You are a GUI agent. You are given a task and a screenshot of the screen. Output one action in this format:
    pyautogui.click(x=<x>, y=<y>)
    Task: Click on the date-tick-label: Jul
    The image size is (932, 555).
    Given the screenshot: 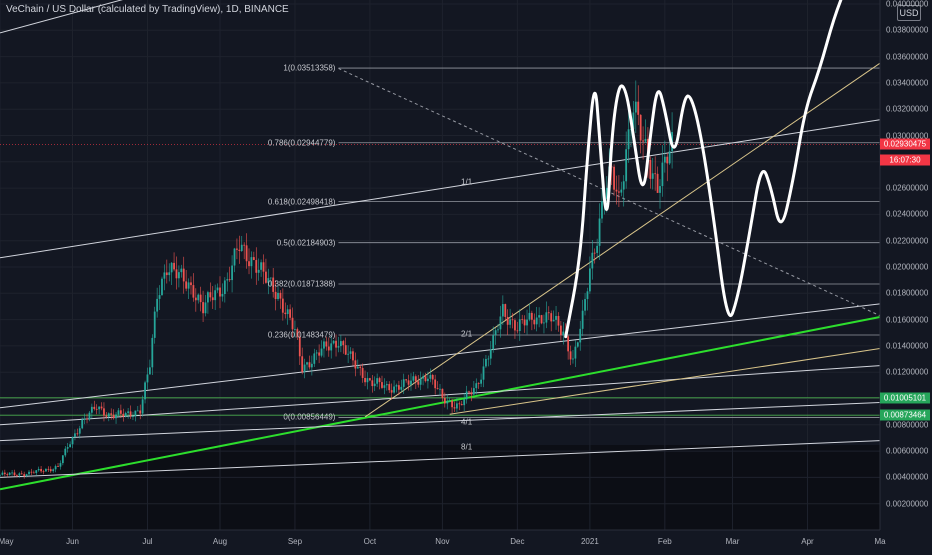 What is the action you would take?
    pyautogui.click(x=147, y=541)
    